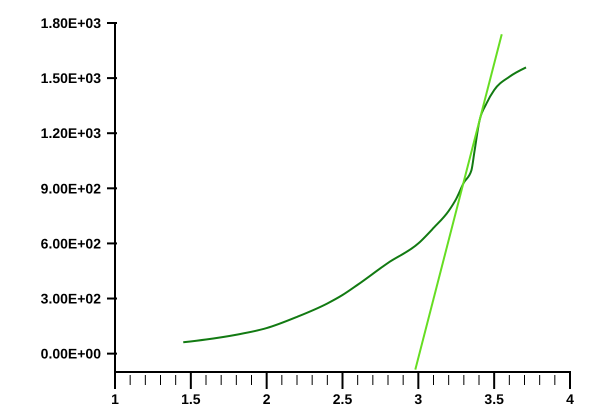 The height and width of the screenshot is (415, 593). What do you see at coordinates (418, 399) in the screenshot?
I see `x-tick-label: 3` at bounding box center [418, 399].